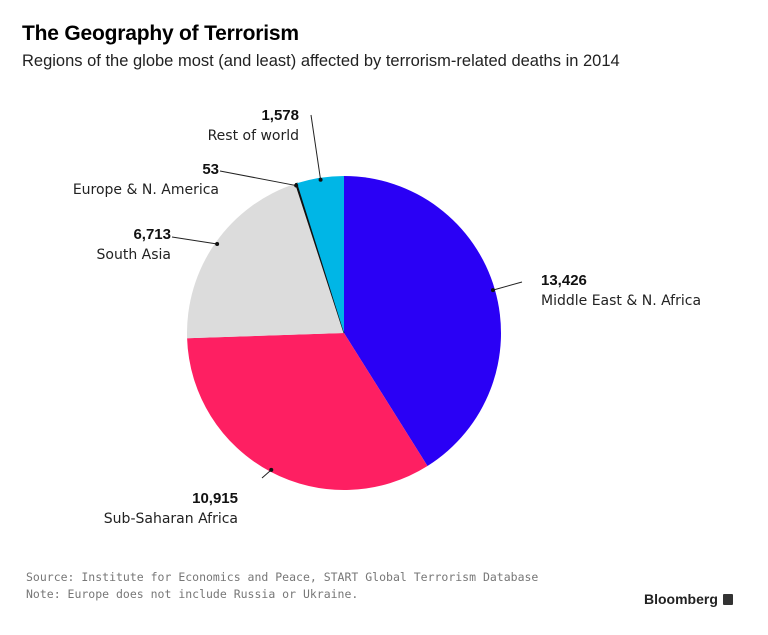 The height and width of the screenshot is (635, 768). What do you see at coordinates (215, 498) in the screenshot?
I see `label-value-sub-saharan: 10,915` at bounding box center [215, 498].